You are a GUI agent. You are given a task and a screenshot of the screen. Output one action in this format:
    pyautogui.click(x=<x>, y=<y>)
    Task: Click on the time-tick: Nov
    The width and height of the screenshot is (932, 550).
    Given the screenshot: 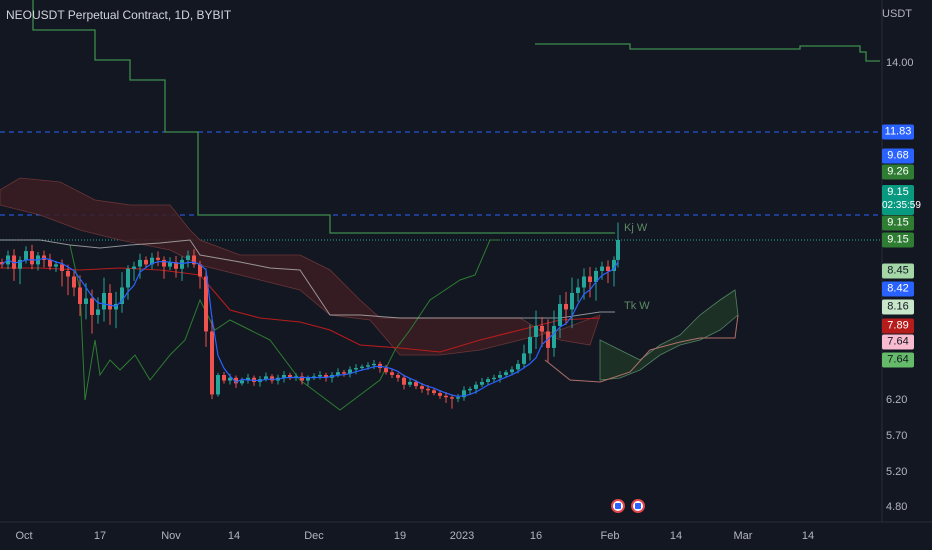 What is the action you would take?
    pyautogui.click(x=171, y=536)
    